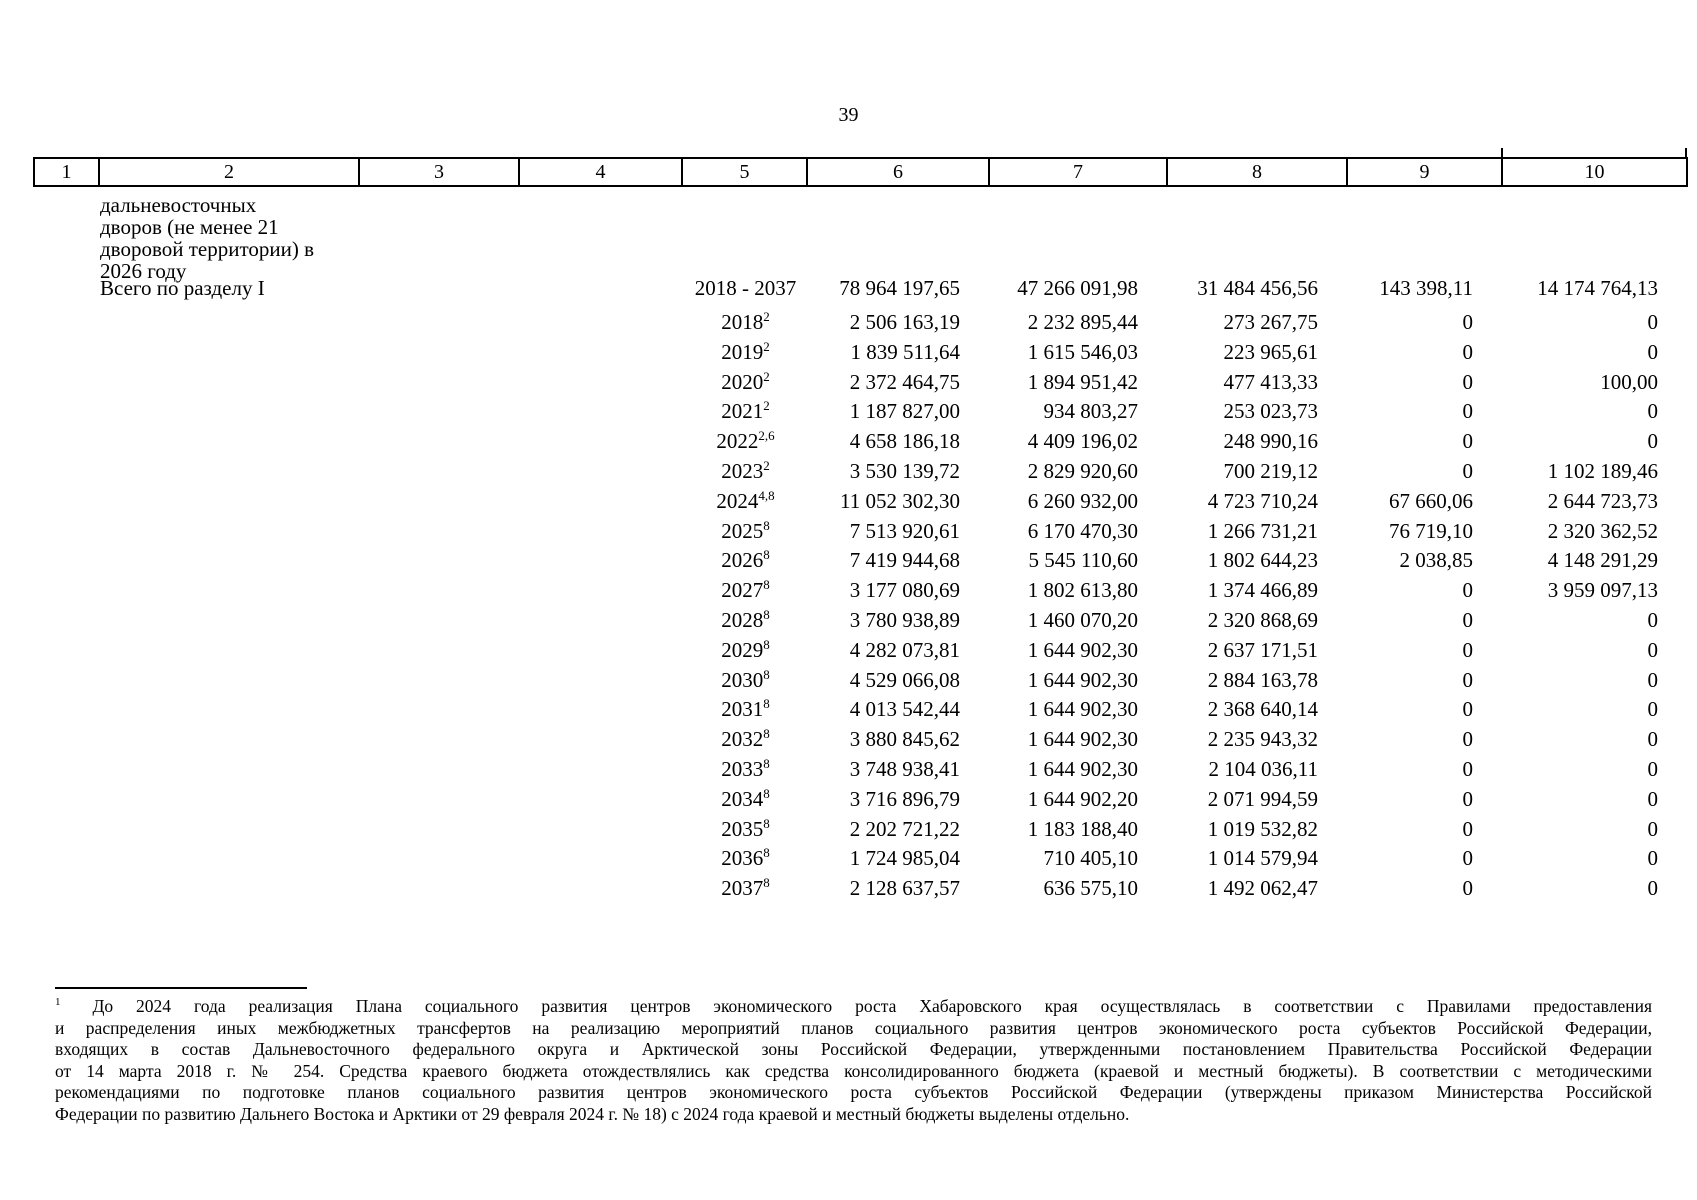  Describe the element at coordinates (1602, 470) in the screenshot. I see `value-cell: 1 102 189,46` at that location.